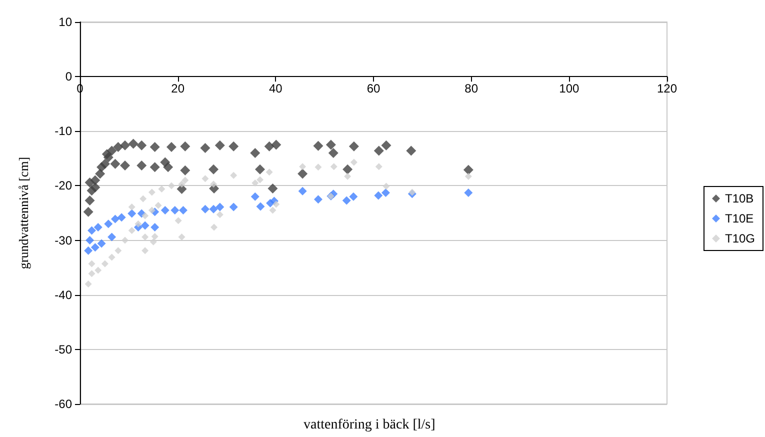 Image resolution: width=765 pixels, height=437 pixels. I want to click on y-tick-label: -30, so click(63, 240).